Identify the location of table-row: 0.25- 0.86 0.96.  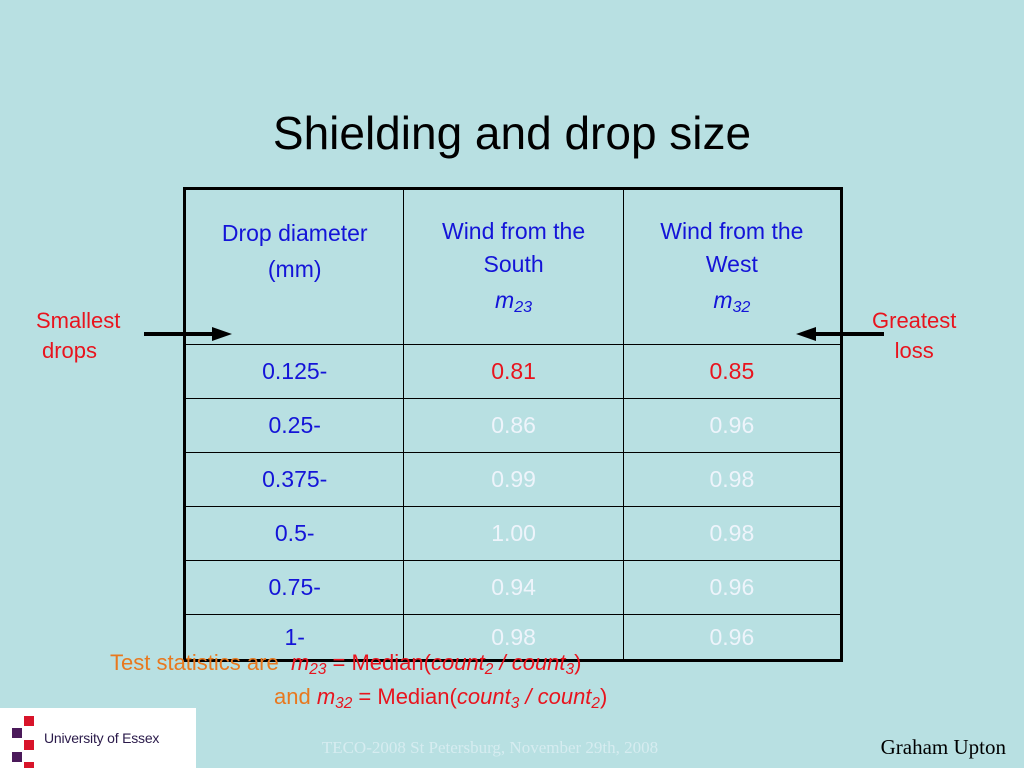
(513, 425).